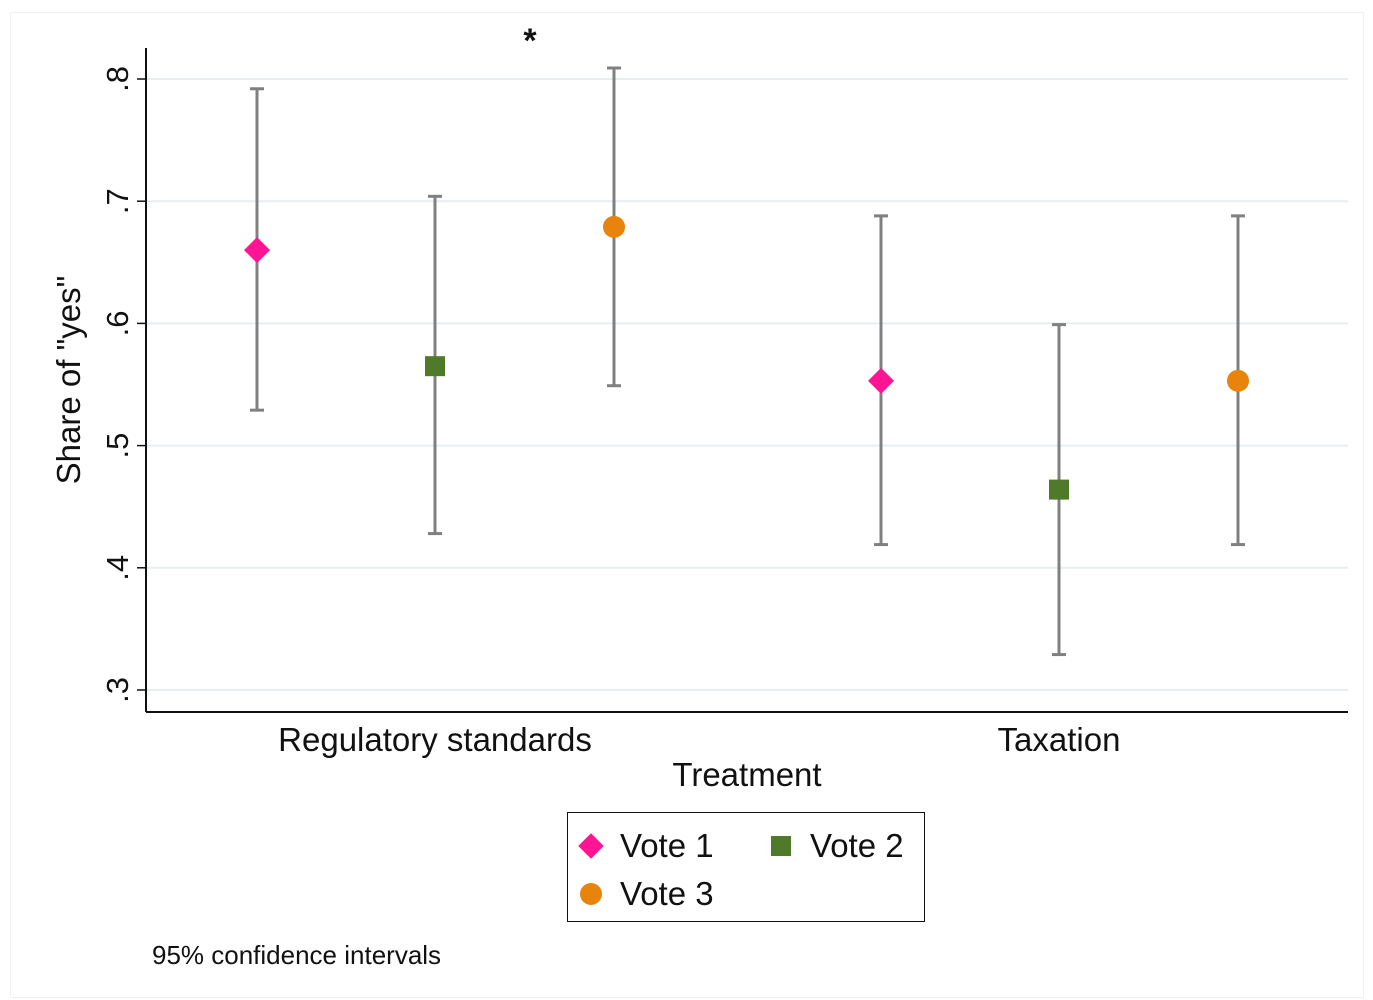 This screenshot has width=1373, height=1000. Describe the element at coordinates (68, 380) in the screenshot. I see `y-axis-title: Share of "yes"` at that location.